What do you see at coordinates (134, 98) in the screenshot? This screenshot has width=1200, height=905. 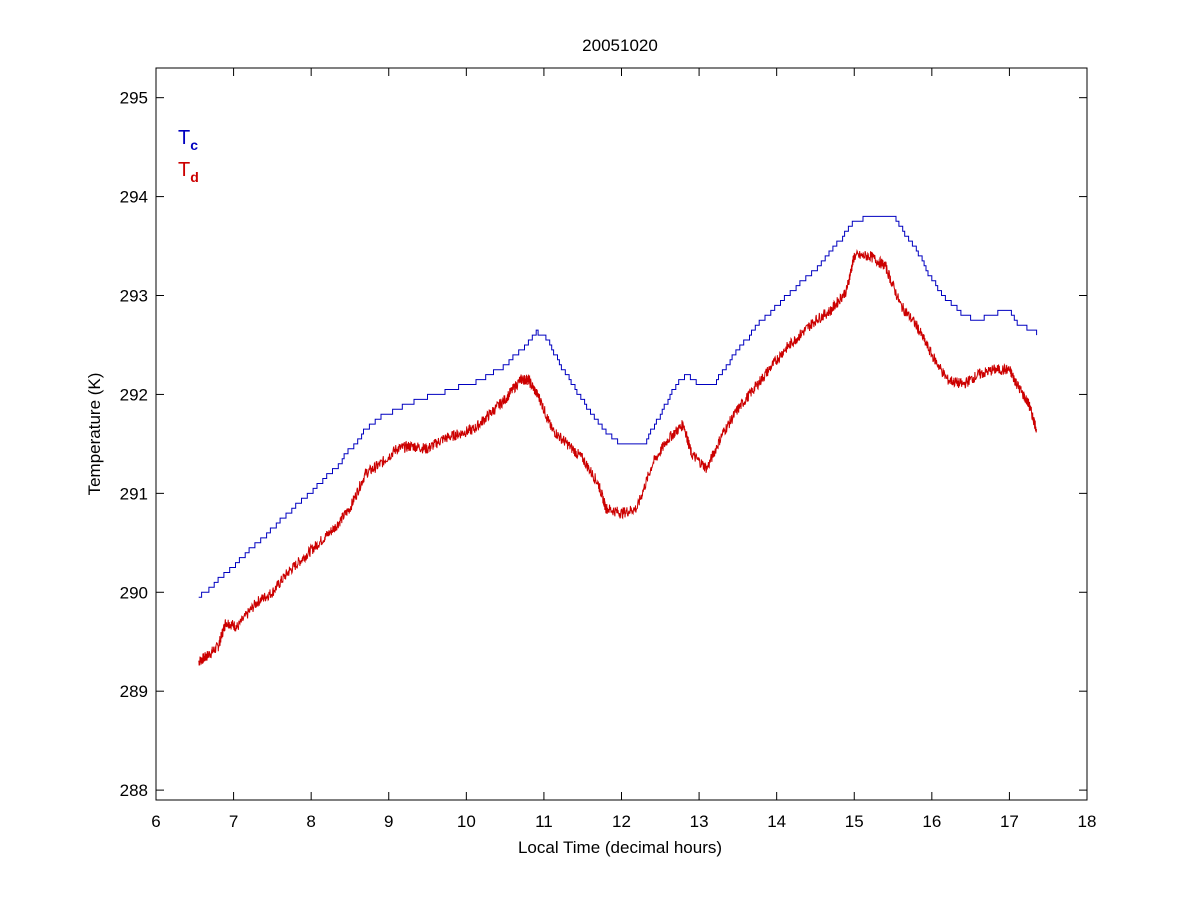 I see `y-tick-label: 295` at bounding box center [134, 98].